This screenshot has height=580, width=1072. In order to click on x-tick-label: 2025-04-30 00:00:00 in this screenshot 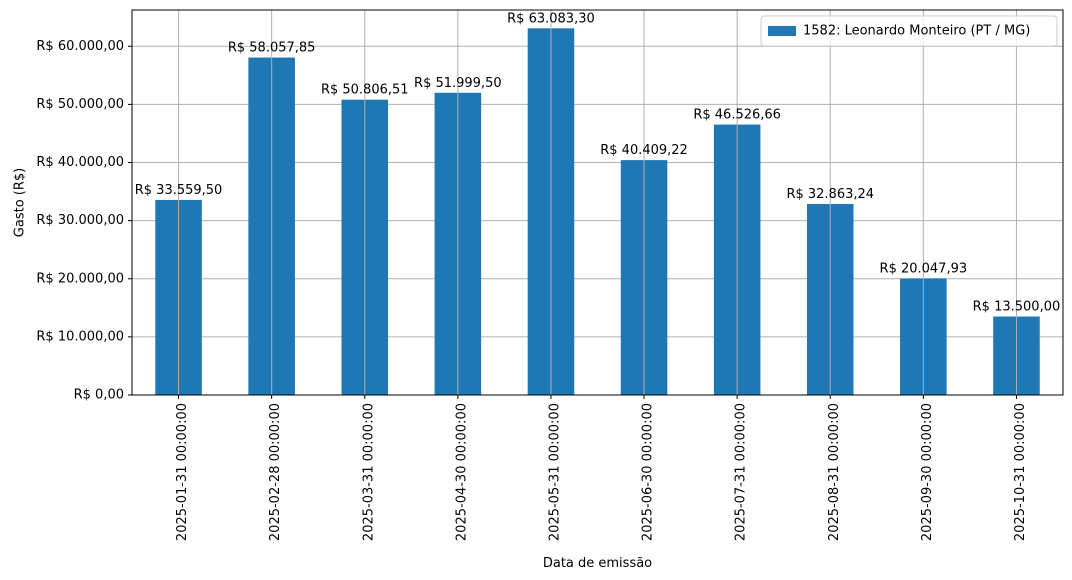, I will do `click(461, 472)`.